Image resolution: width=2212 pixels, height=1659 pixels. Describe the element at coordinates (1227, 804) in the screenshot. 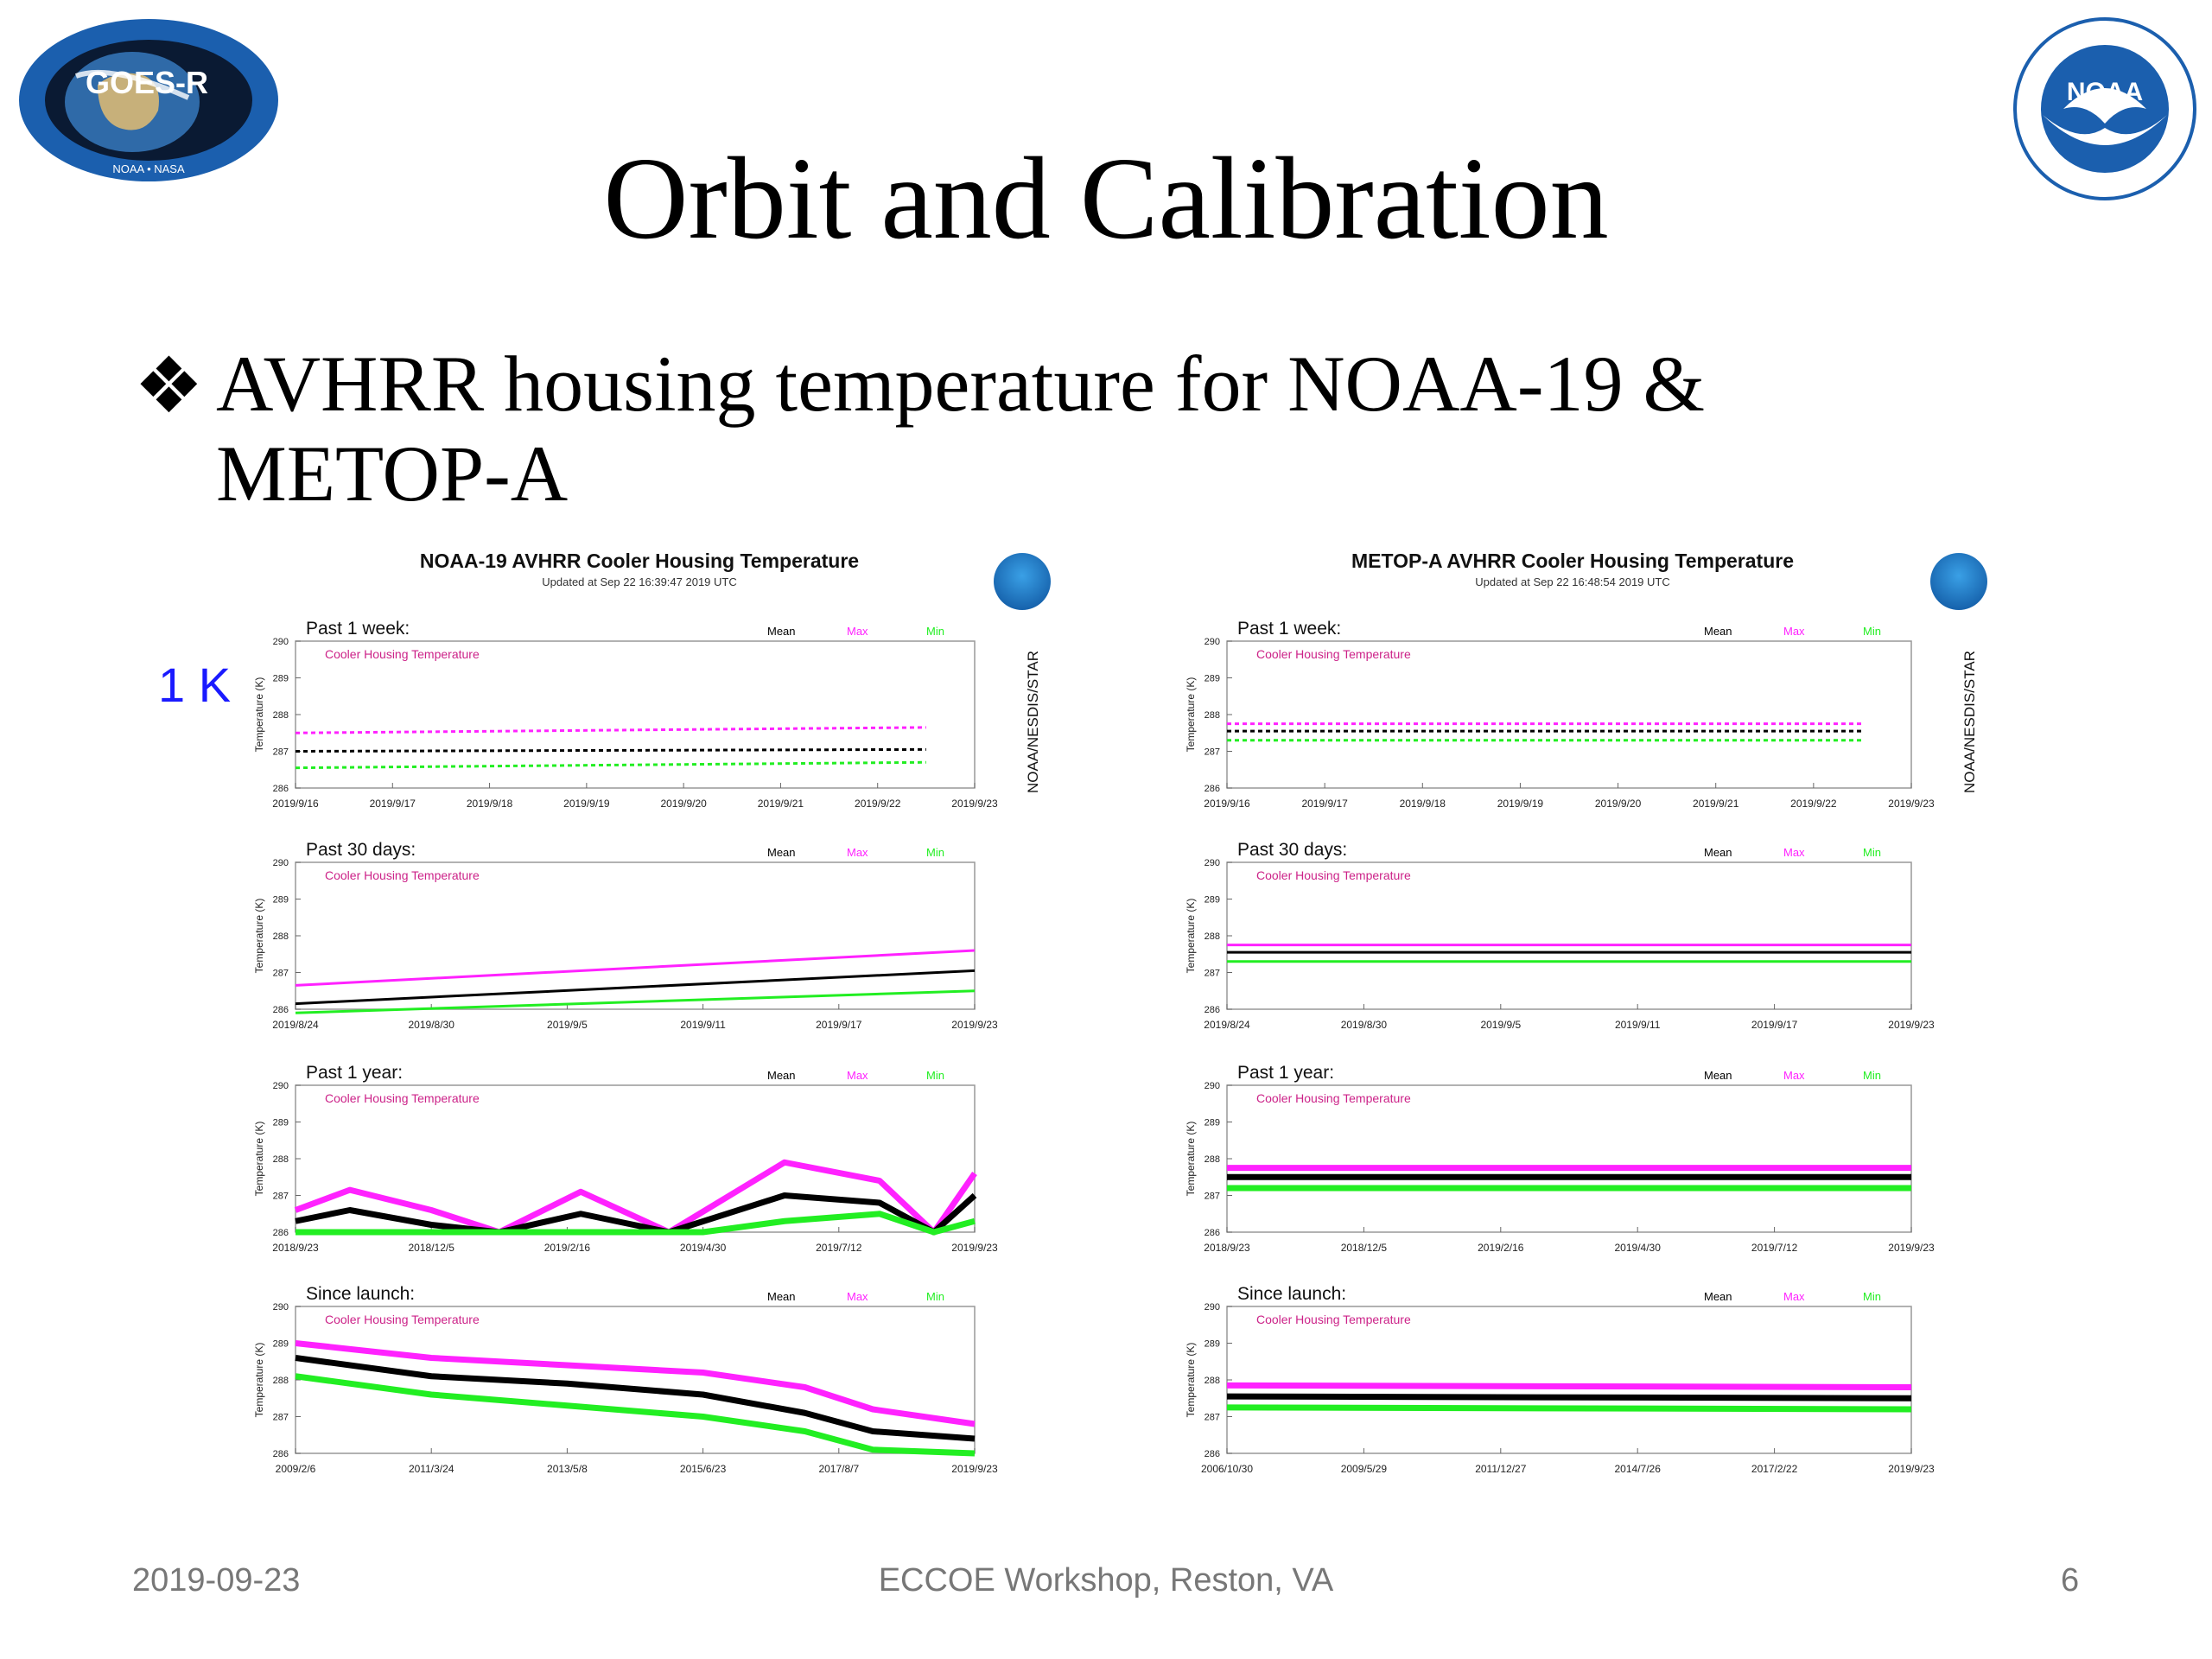

I see `x-tick-label: 2019/9/16` at that location.